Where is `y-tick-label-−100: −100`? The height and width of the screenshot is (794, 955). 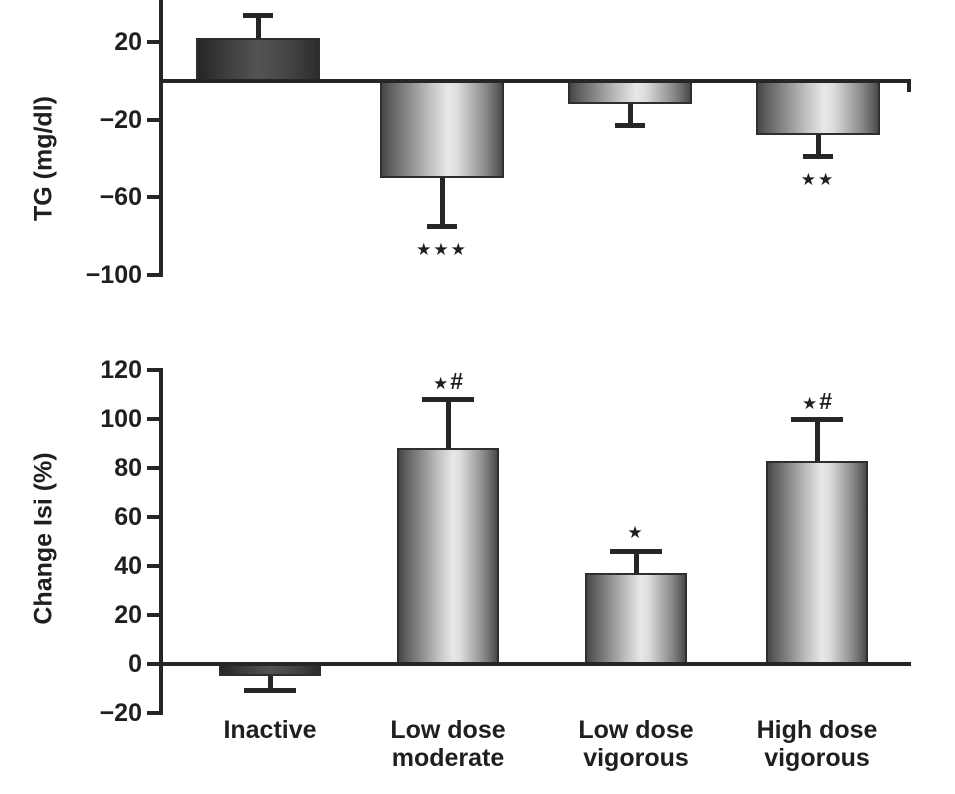
y-tick-label-−100: −100 is located at coordinates (113, 275).